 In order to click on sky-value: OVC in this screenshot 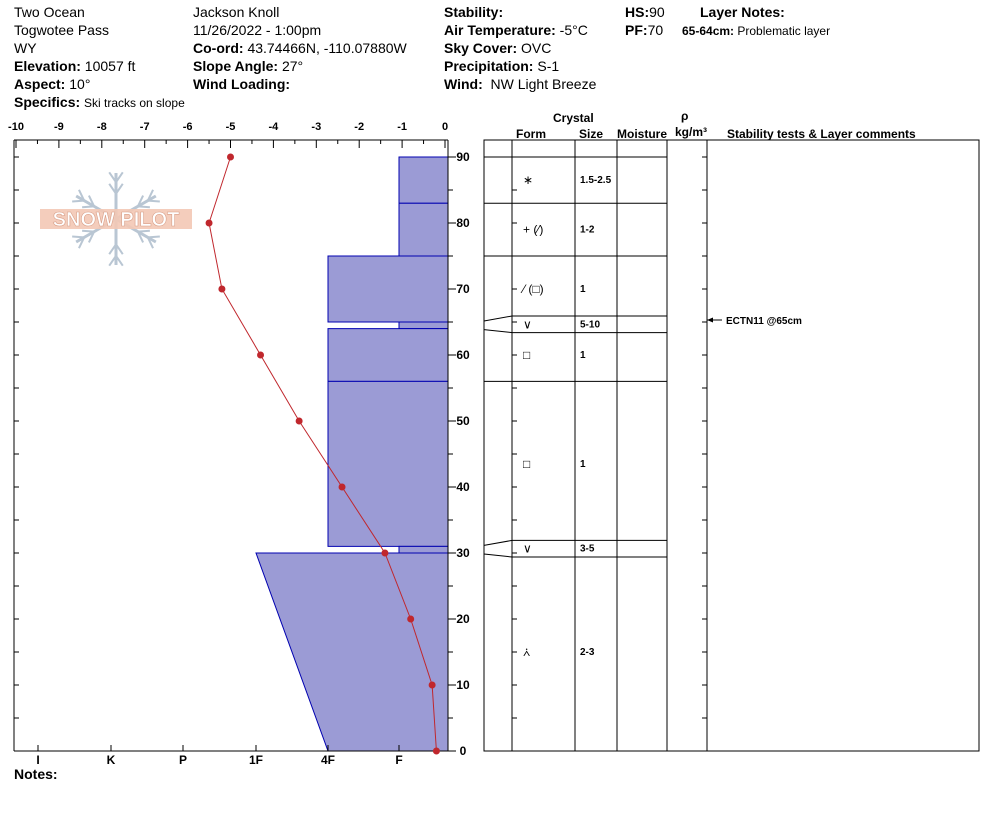, I will do `click(536, 48)`.